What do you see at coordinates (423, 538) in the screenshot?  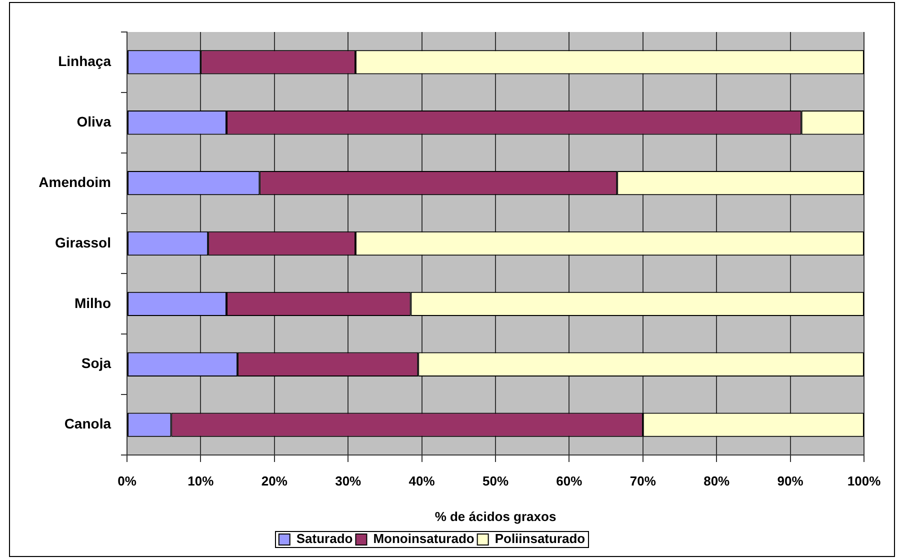 I see `legend-label: Monoinsaturado` at bounding box center [423, 538].